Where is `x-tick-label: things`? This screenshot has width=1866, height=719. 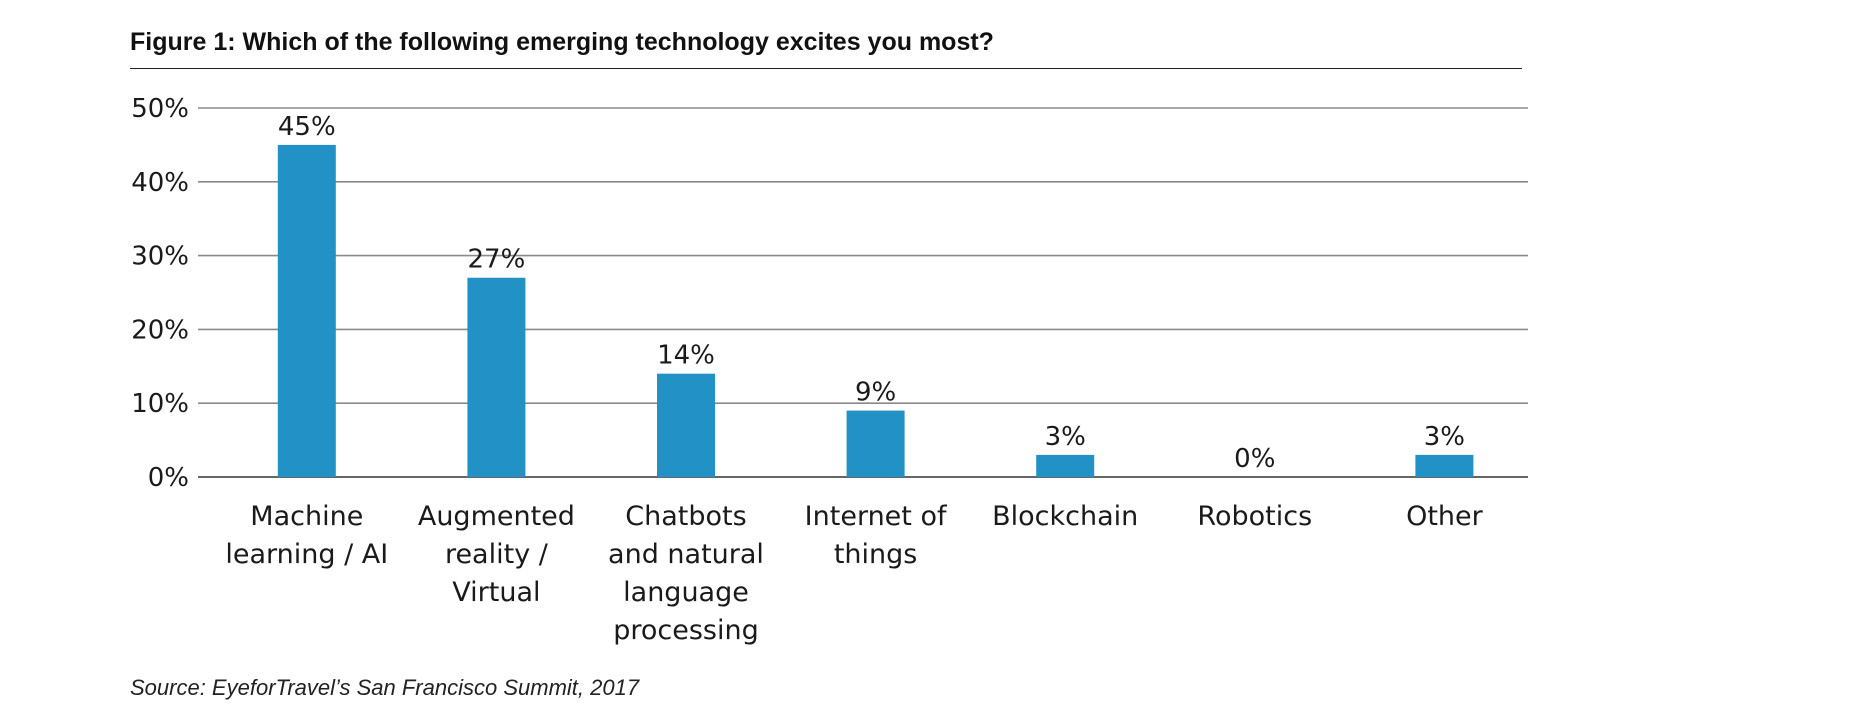 x-tick-label: things is located at coordinates (876, 554).